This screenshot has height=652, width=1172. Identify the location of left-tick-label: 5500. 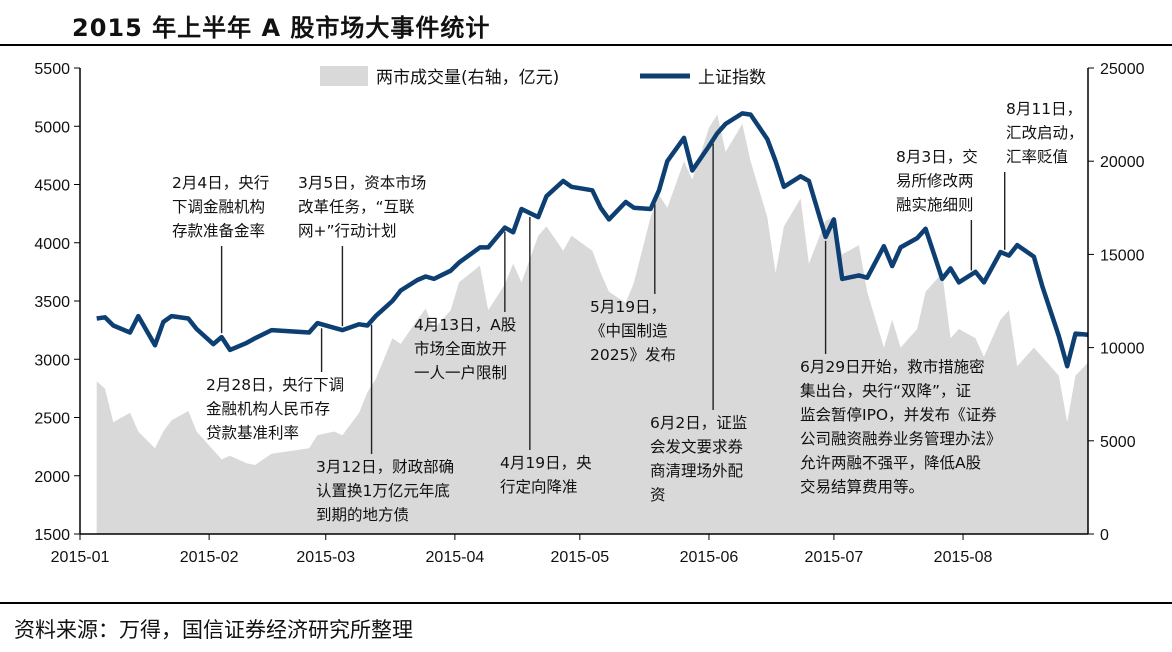
(52, 69).